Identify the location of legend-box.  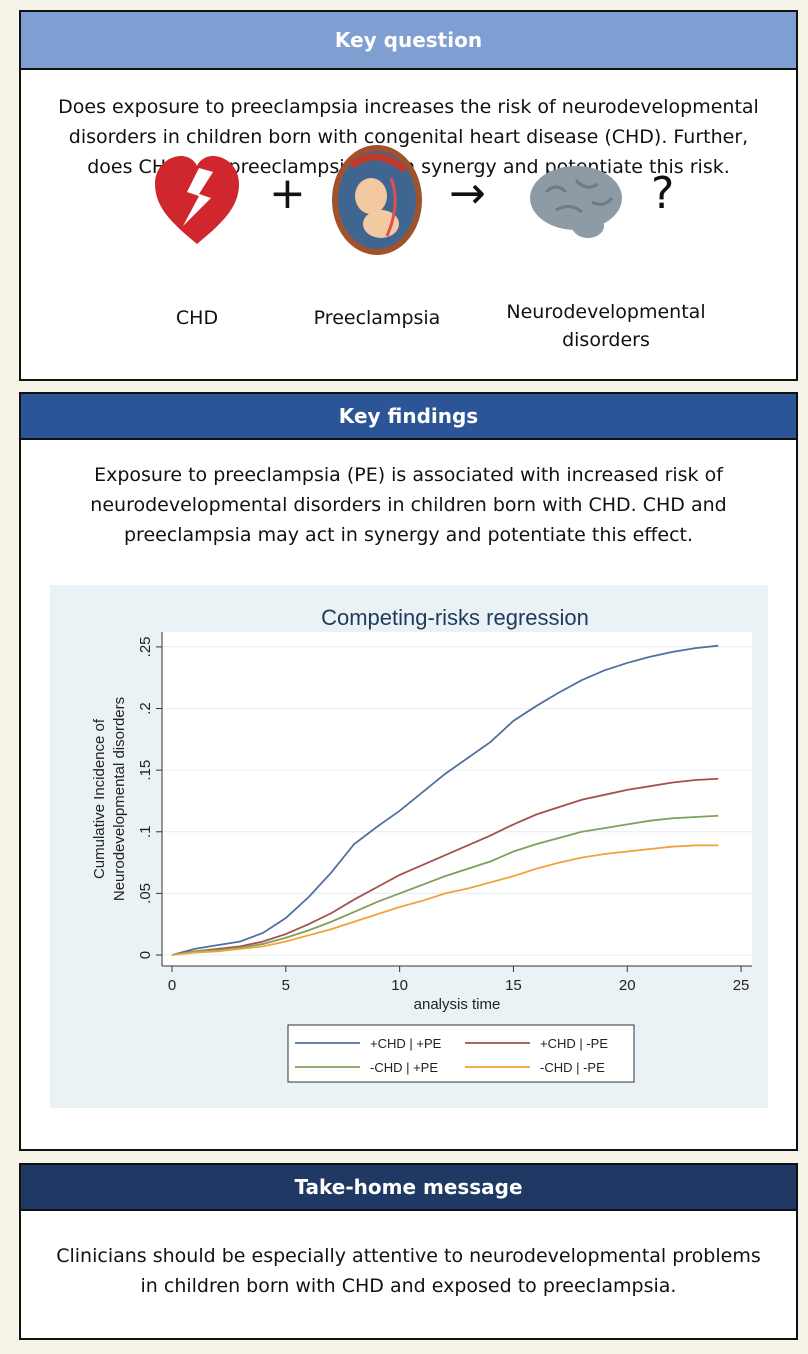
(461, 1053).